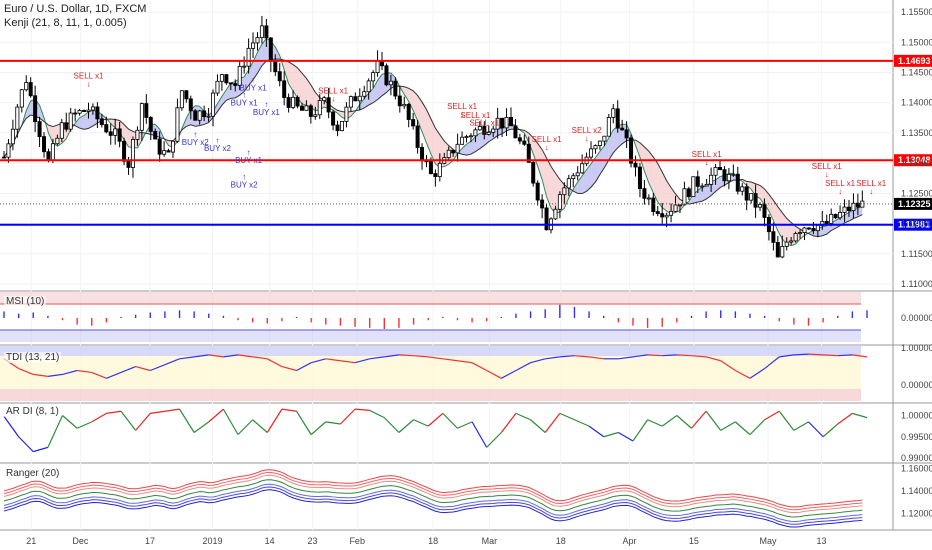  Describe the element at coordinates (916, 469) in the screenshot. I see `ranger-tick-label: 1.16000` at that location.